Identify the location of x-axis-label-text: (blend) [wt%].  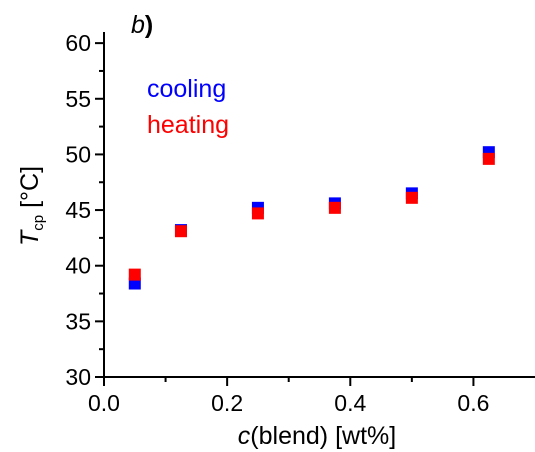
(323, 436).